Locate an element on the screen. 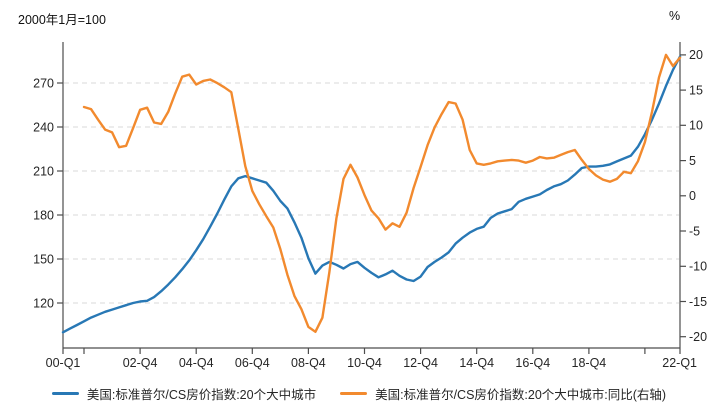 This screenshot has width=718, height=406. x-axis-tick-label: 02-Q4 is located at coordinates (140, 363).